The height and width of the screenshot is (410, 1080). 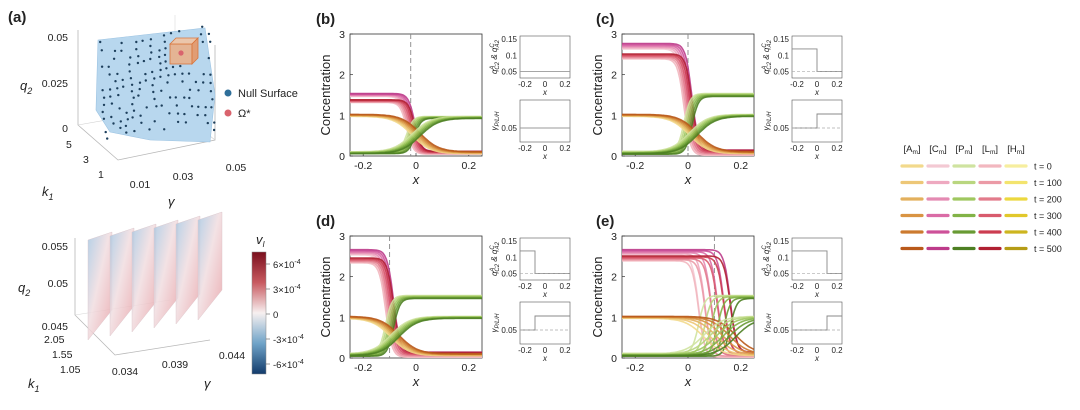 What do you see at coordinates (1048, 200) in the screenshot?
I see `legend-time-label: t = 200` at bounding box center [1048, 200].